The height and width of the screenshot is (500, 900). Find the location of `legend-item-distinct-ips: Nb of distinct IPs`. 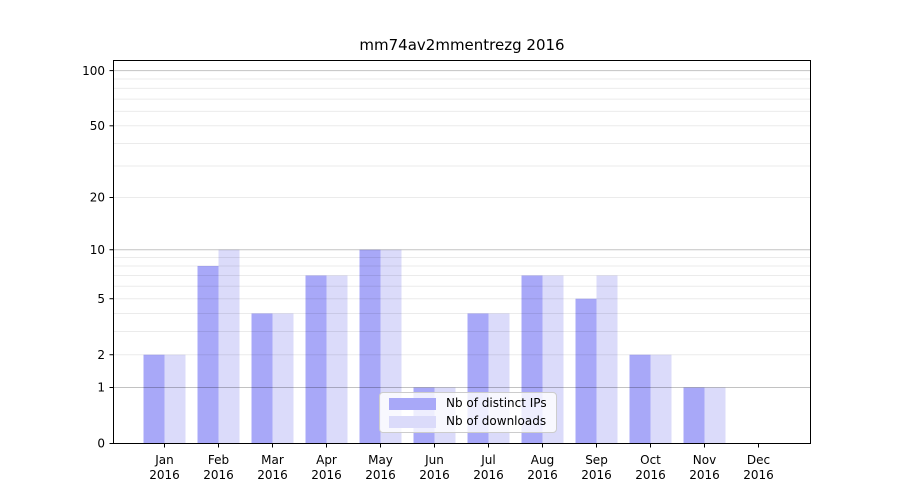

legend-item-distinct-ips: Nb of distinct IPs is located at coordinates (468, 403).